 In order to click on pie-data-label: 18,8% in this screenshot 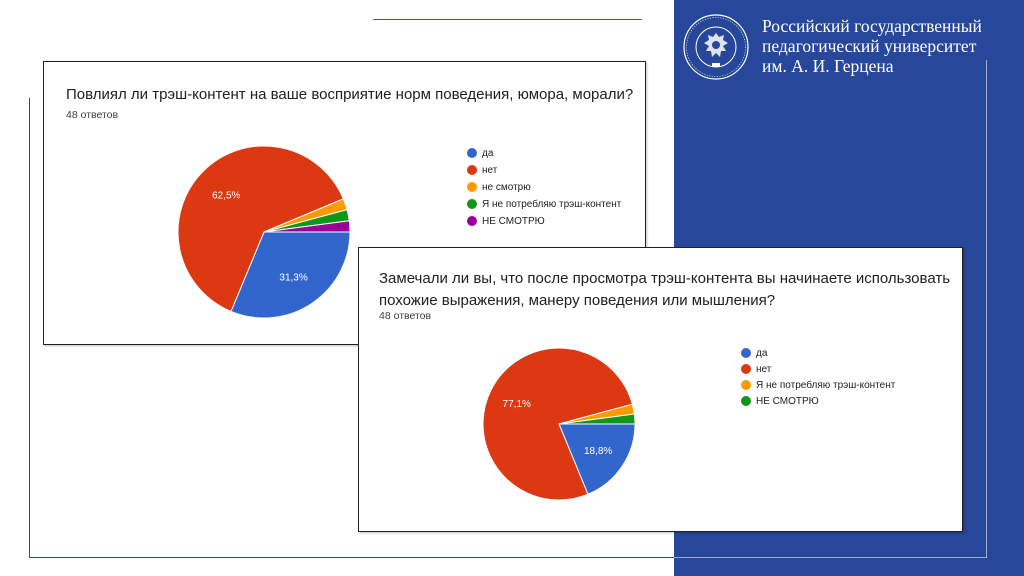, I will do `click(598, 451)`.